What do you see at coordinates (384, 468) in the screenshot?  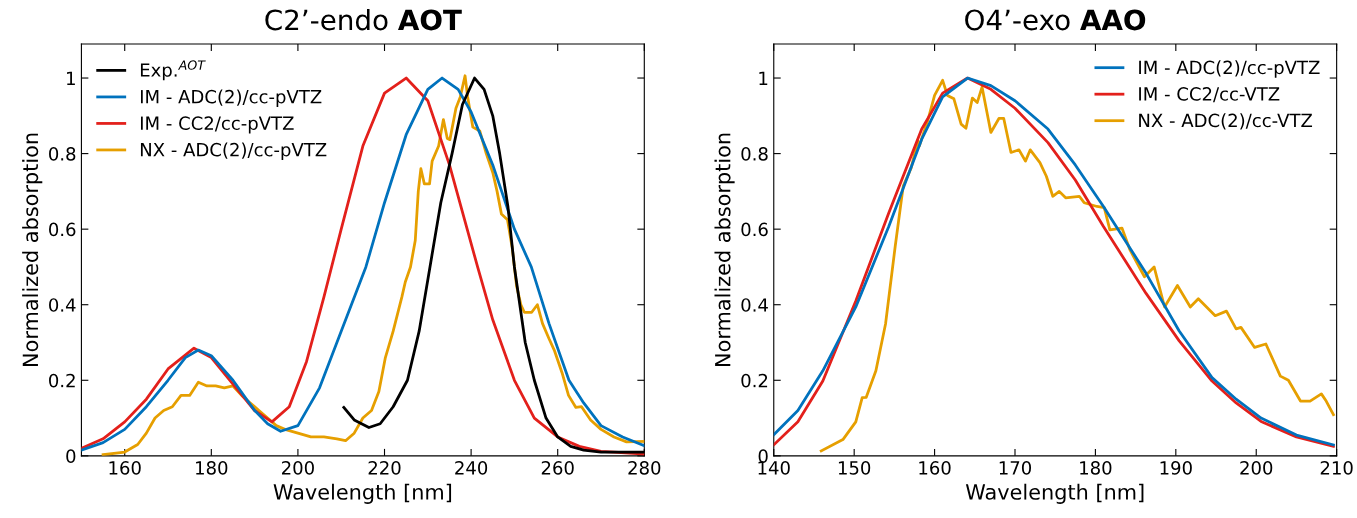 I see `x-tick-label: 220` at bounding box center [384, 468].